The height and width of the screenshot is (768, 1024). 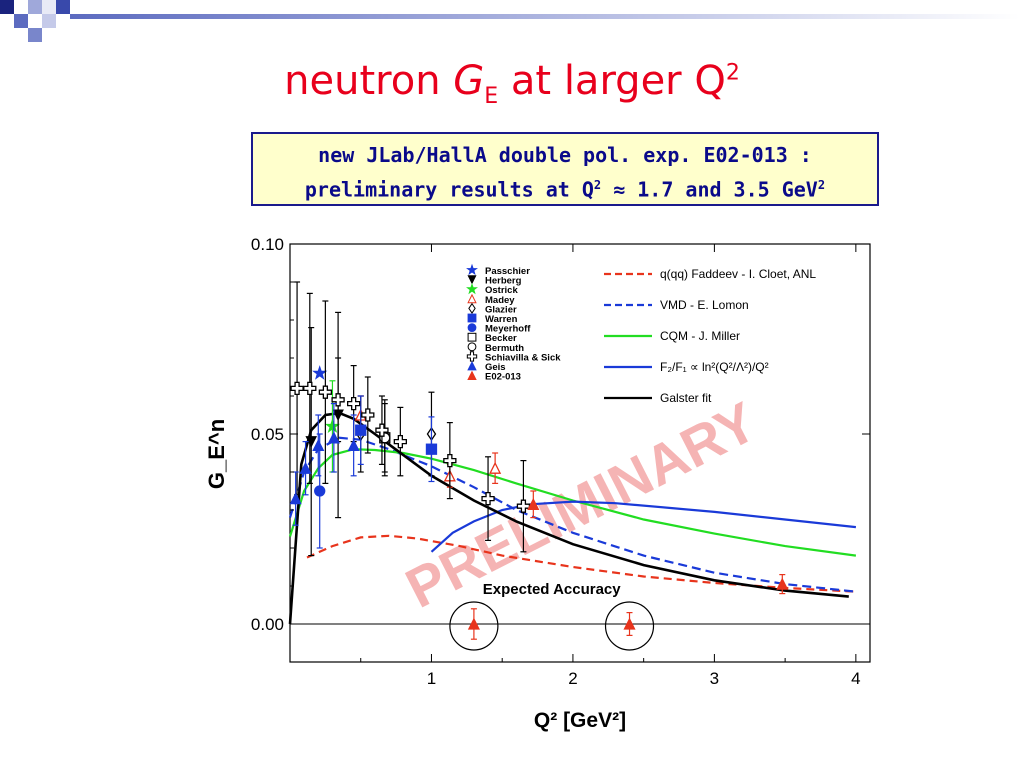 I want to click on legend-data-label: E02-013, so click(x=503, y=377).